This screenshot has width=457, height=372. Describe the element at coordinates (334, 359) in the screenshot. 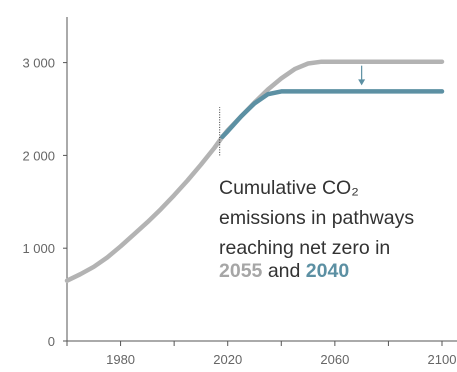

I see `x-tick-label: 2060` at that location.